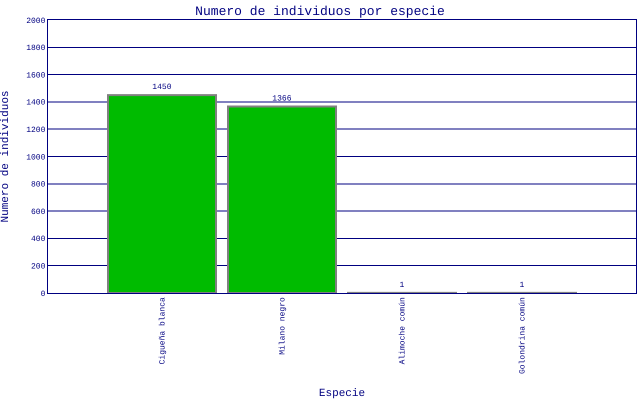 The height and width of the screenshot is (400, 640). What do you see at coordinates (38, 267) in the screenshot?
I see `y-tick-label: 200` at bounding box center [38, 267].